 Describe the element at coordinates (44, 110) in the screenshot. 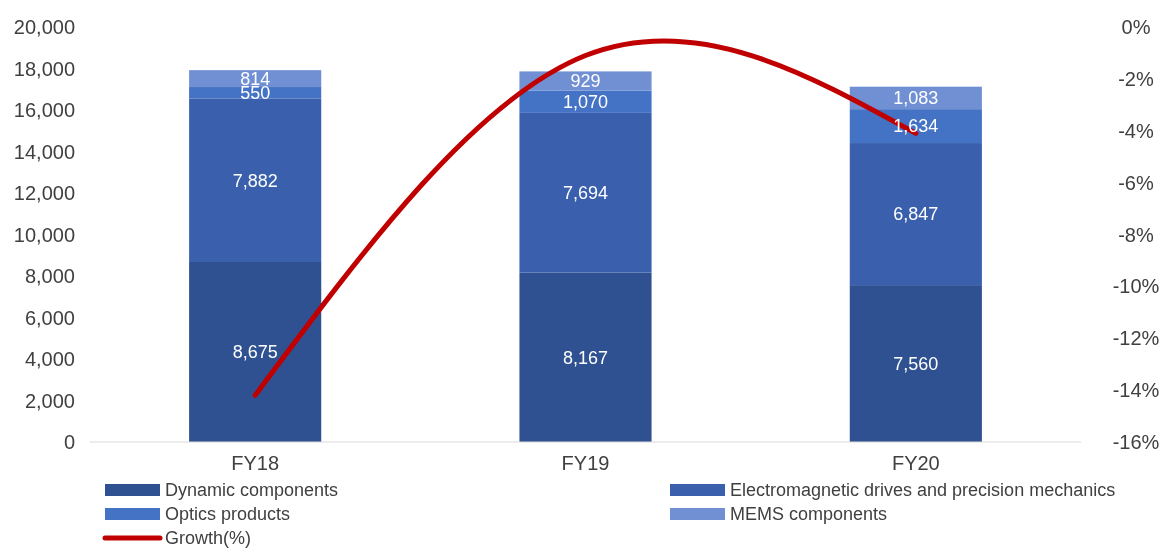

I see `y-tick-label: 16,000` at that location.